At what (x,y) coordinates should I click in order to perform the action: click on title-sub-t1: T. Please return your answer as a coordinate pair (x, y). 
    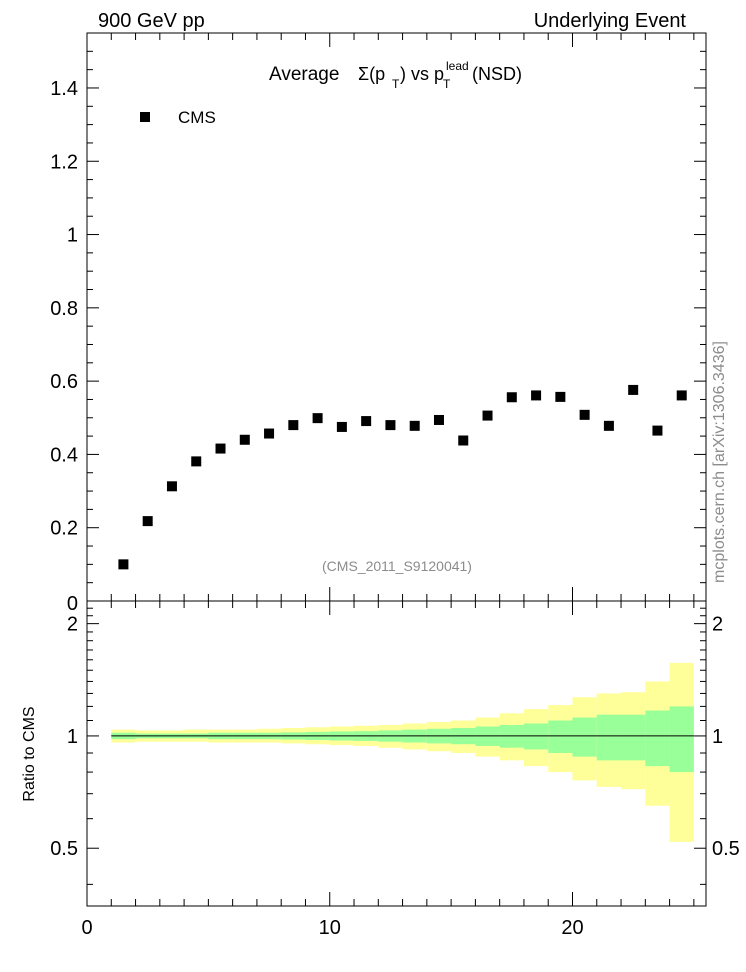
    Looking at the image, I should click on (396, 84).